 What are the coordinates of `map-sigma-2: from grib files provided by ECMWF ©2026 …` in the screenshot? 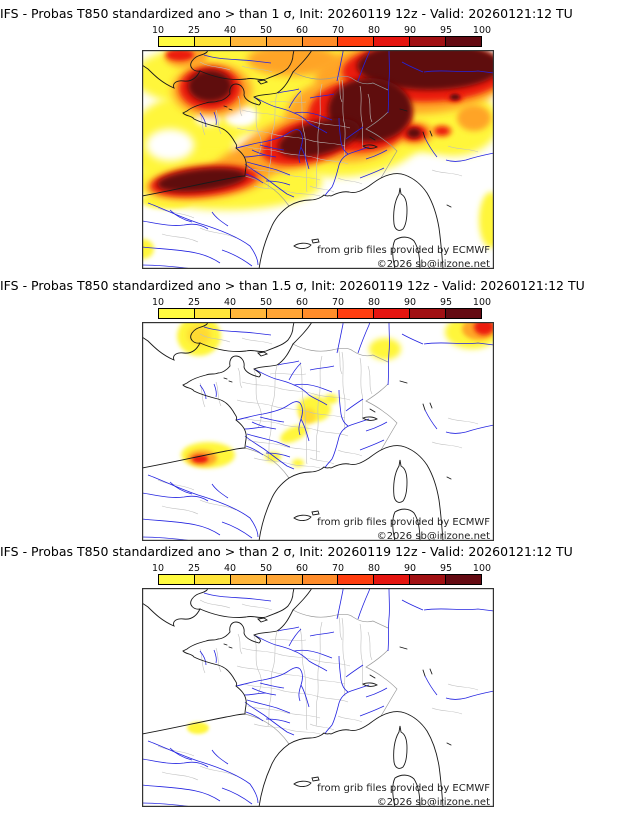 It's located at (318, 697).